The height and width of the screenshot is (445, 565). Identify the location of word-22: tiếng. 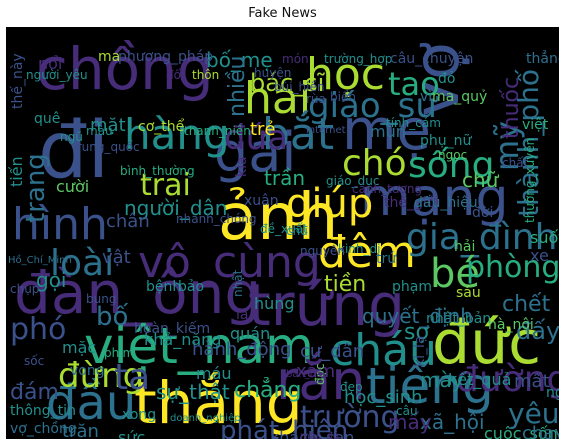
(430, 386).